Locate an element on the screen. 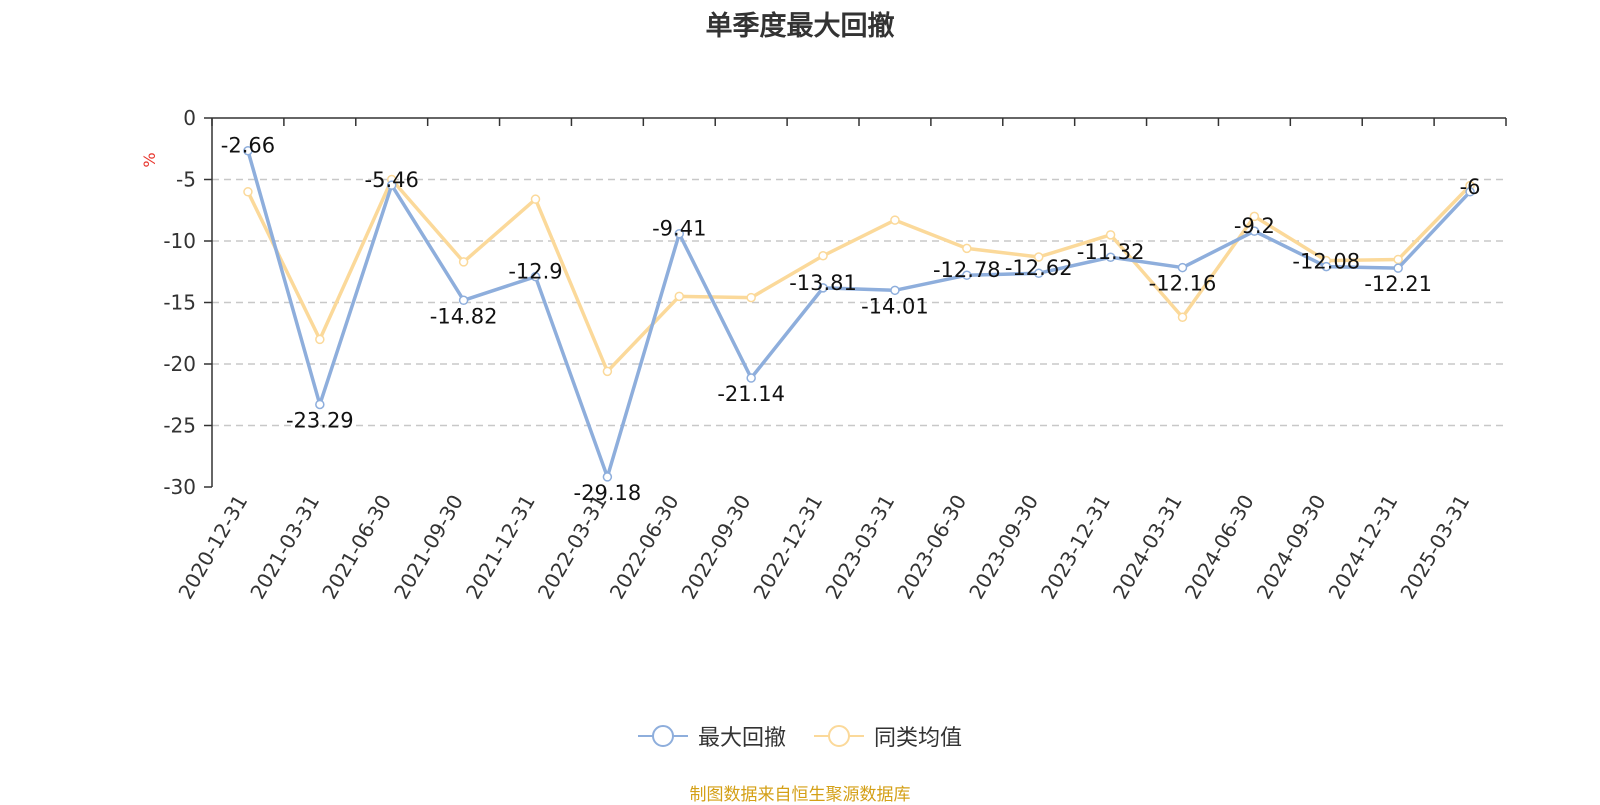 The height and width of the screenshot is (805, 1600). x-tick-label: 2021-06-30 is located at coordinates (356, 547).